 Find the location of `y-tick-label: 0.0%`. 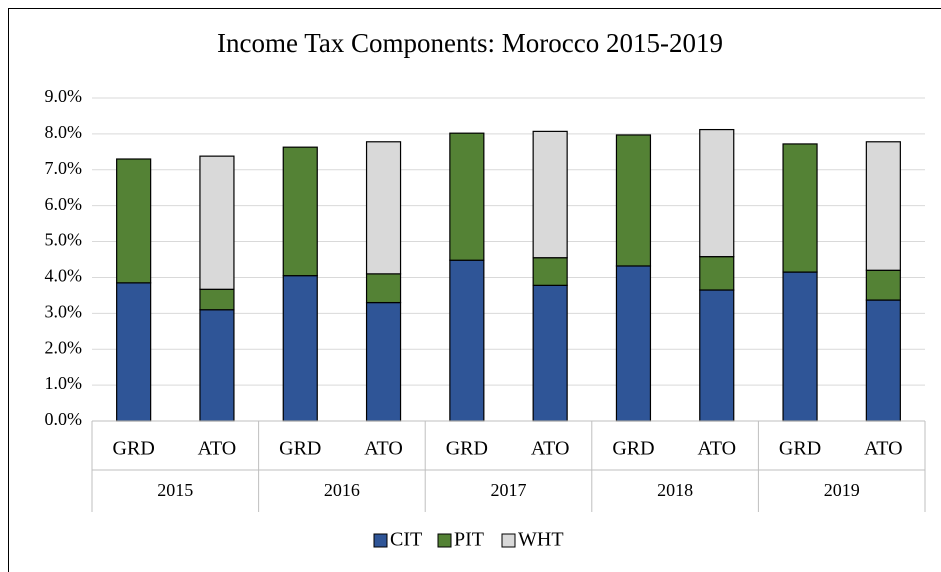

y-tick-label: 0.0% is located at coordinates (64, 419).